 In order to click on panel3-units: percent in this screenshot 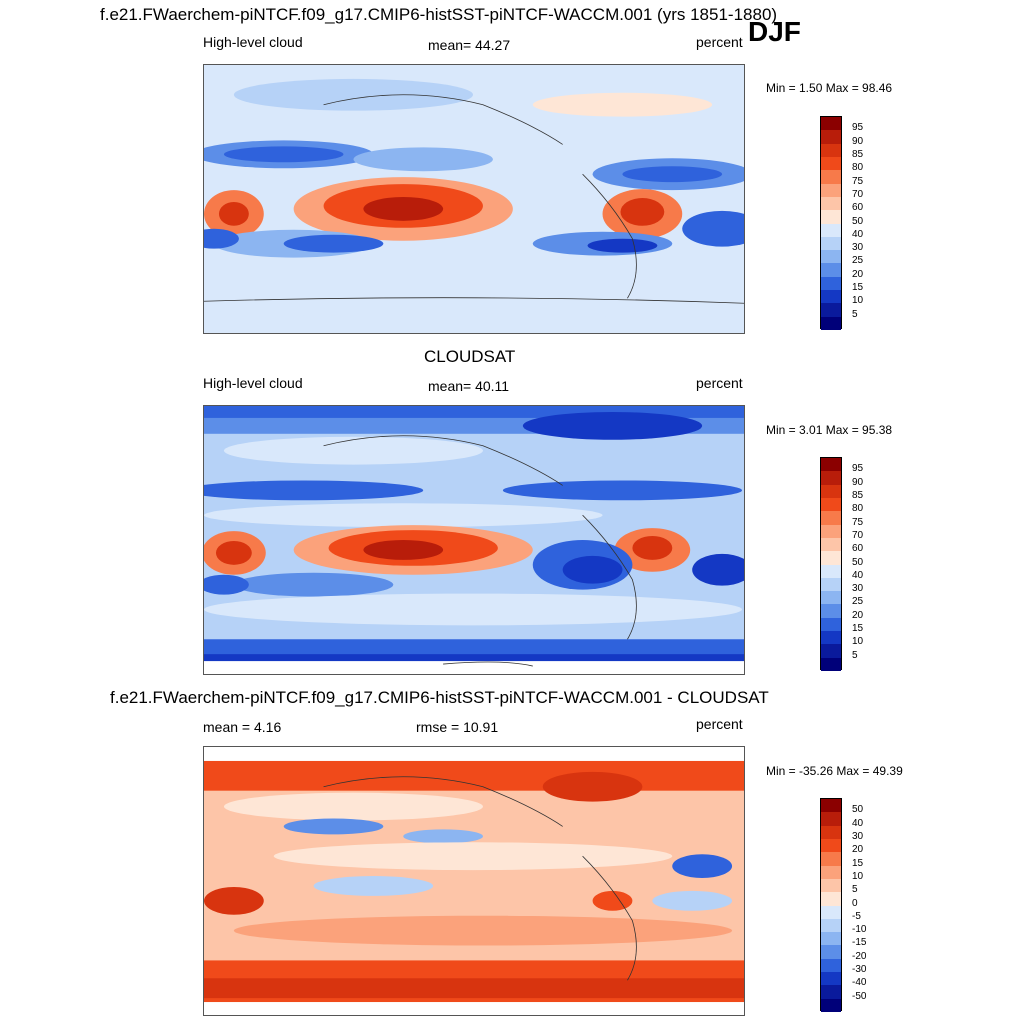, I will do `click(719, 724)`.